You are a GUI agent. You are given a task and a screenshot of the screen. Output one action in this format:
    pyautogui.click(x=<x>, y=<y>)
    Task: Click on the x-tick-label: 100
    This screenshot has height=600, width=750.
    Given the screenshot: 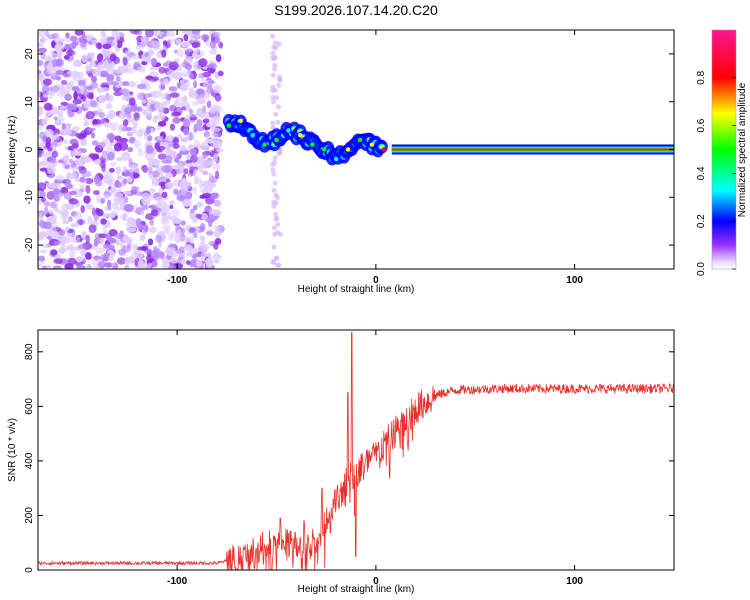 What is the action you would take?
    pyautogui.click(x=574, y=581)
    